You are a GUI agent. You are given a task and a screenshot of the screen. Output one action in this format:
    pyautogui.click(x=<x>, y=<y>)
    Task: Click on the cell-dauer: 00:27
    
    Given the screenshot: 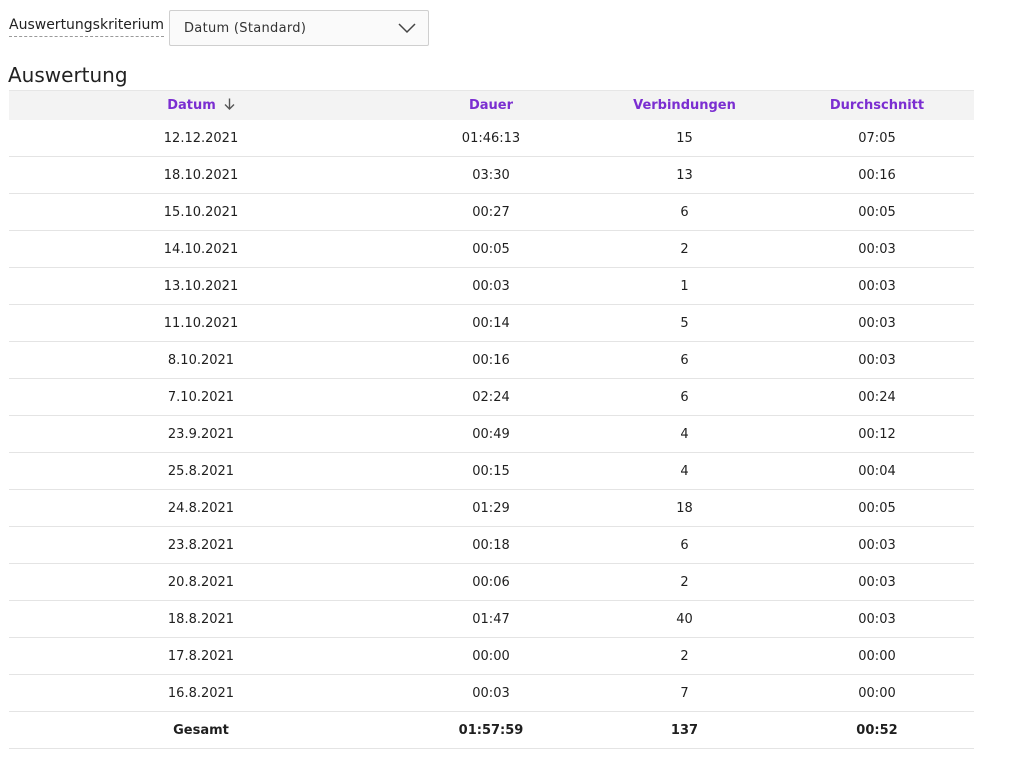 What is the action you would take?
    pyautogui.click(x=491, y=212)
    